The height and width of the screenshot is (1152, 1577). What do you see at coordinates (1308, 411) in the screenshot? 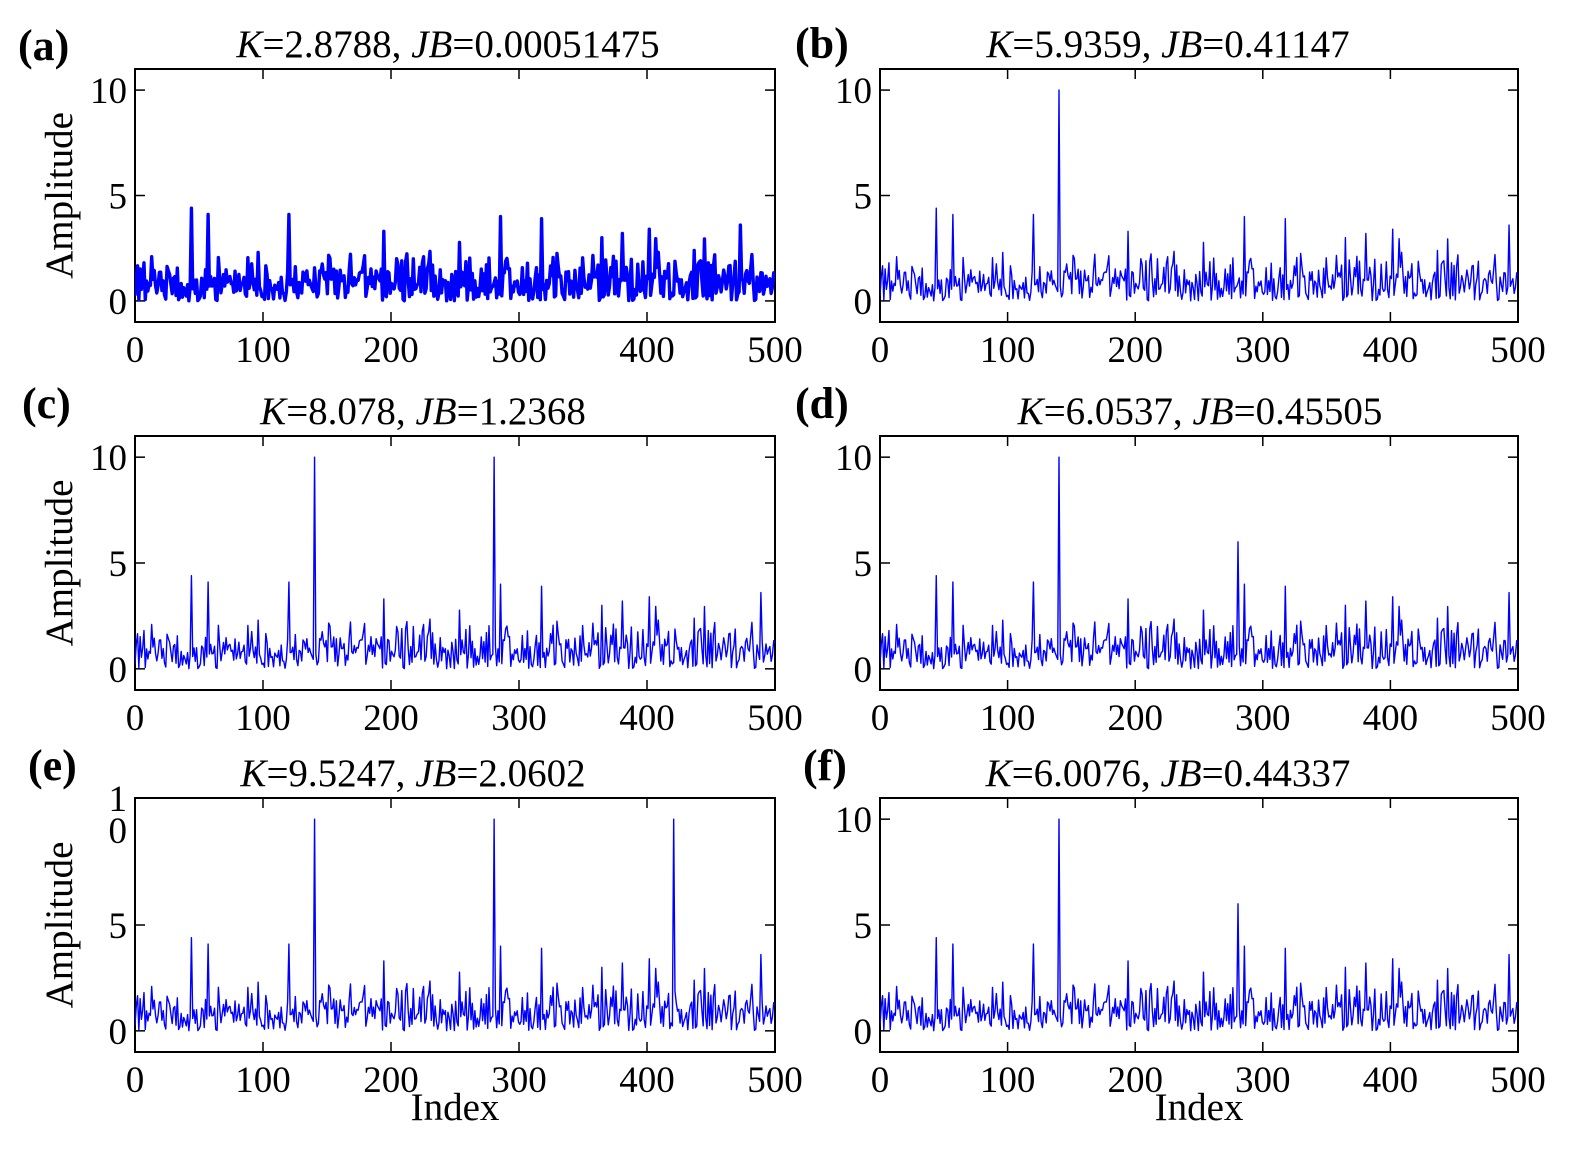
I see `title-value: =0.45505` at bounding box center [1308, 411].